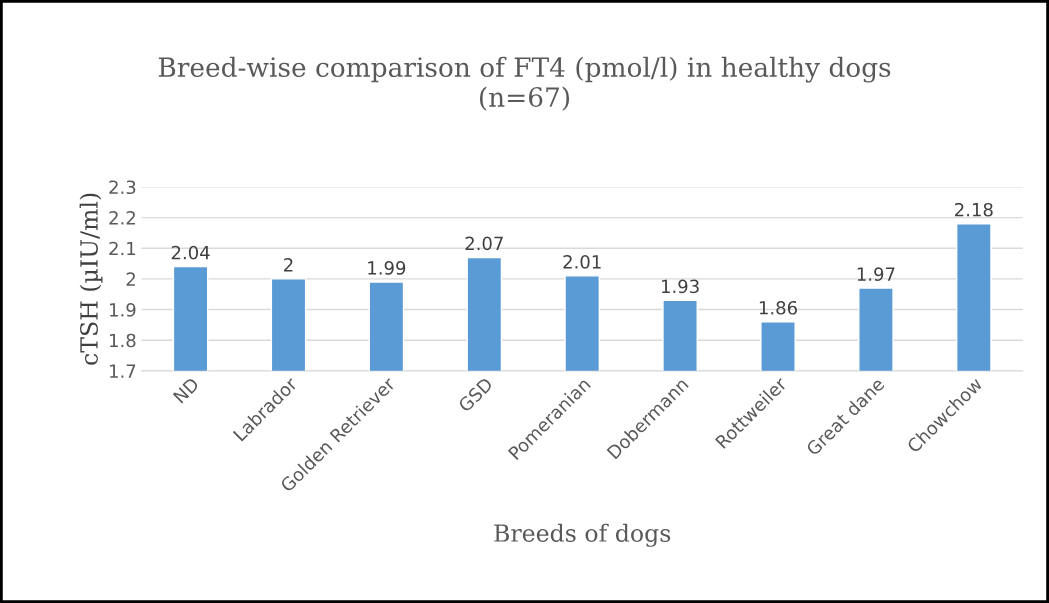 The image size is (1049, 603). I want to click on x-tick-label: ND, so click(186, 390).